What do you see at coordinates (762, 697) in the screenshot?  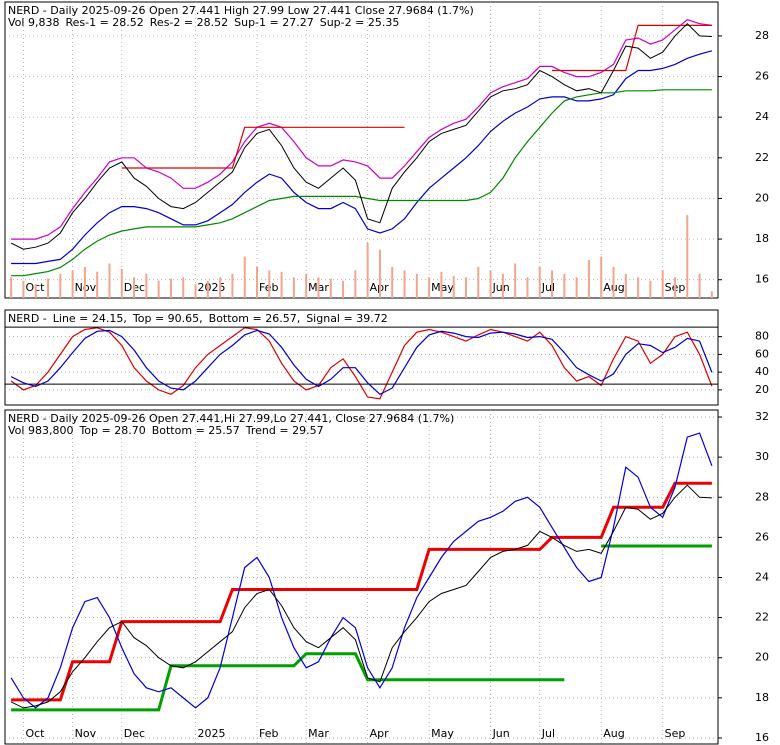 I see `y-tick-label: 18` at bounding box center [762, 697].